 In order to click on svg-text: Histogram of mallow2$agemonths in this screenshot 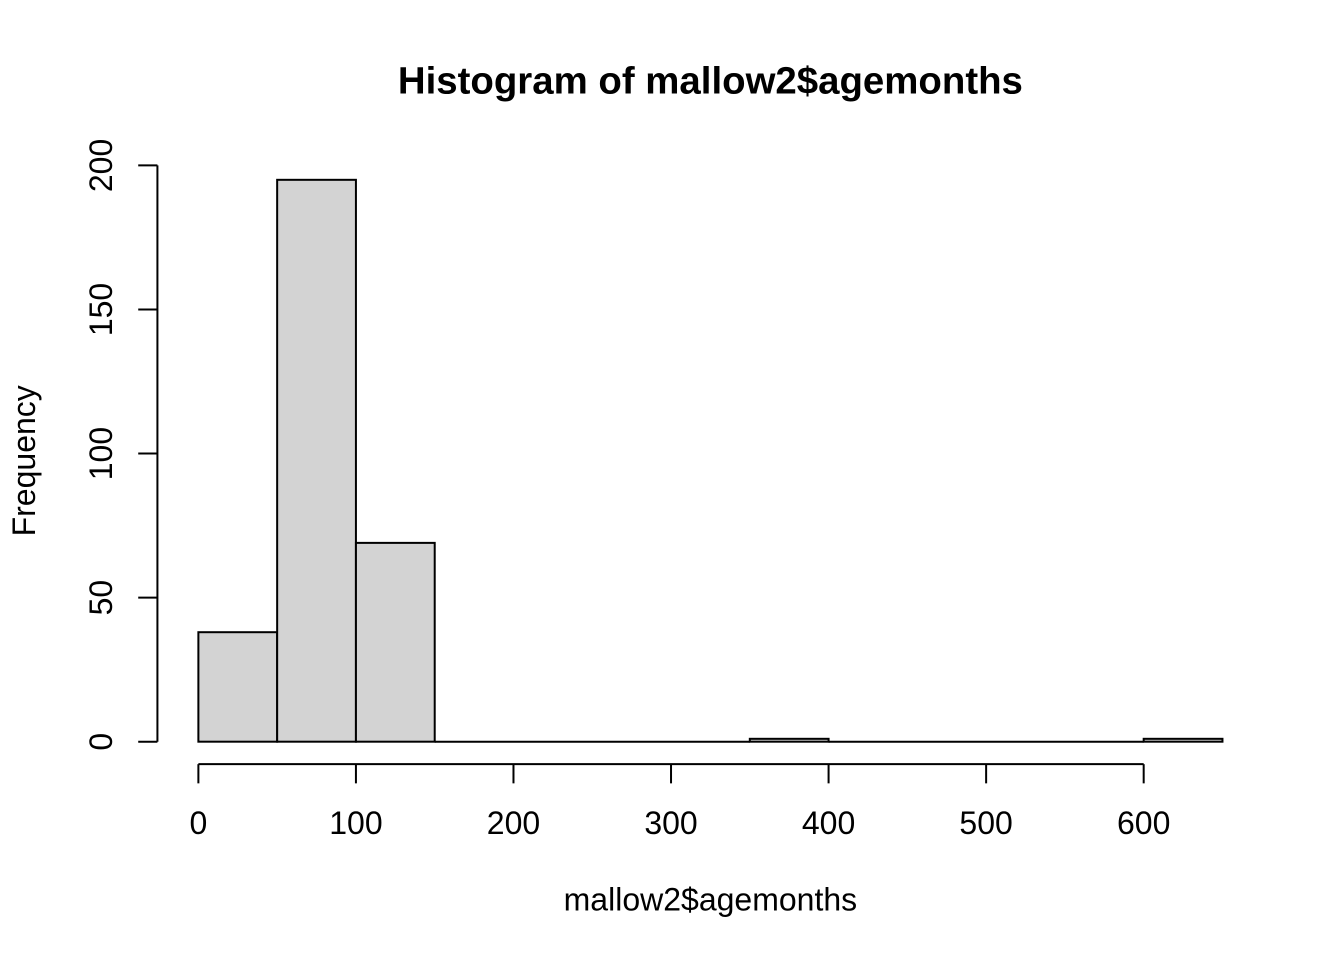, I will do `click(710, 80)`.